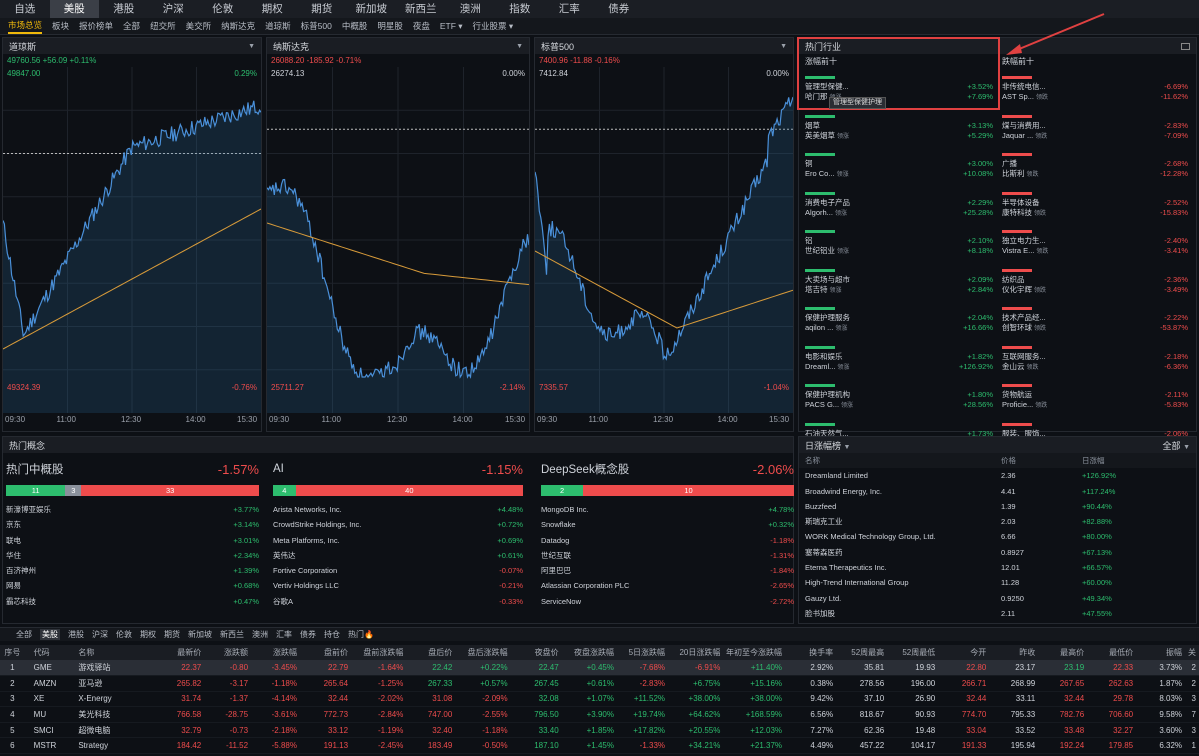 This screenshot has height=756, width=1199. Describe the element at coordinates (451, 25) in the screenshot. I see `sub-tab: ETF ▾` at that location.